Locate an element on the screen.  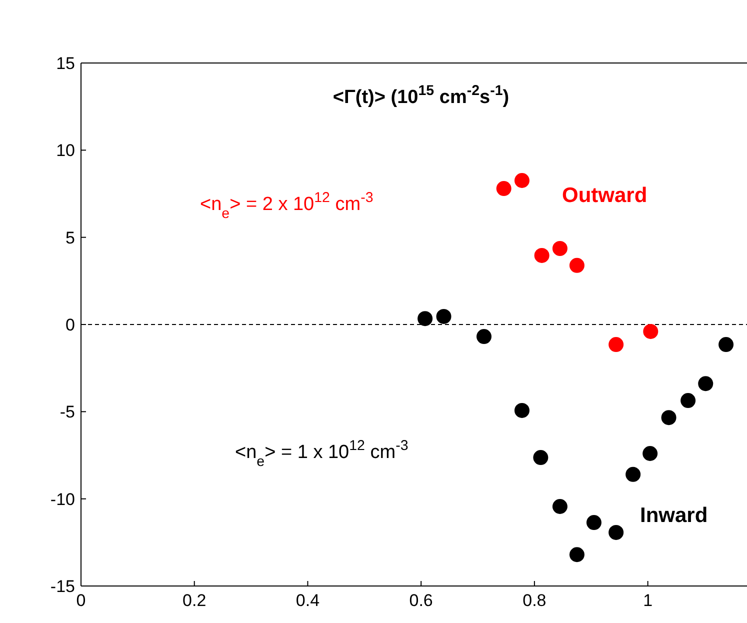
annotation: Inward is located at coordinates (674, 515).